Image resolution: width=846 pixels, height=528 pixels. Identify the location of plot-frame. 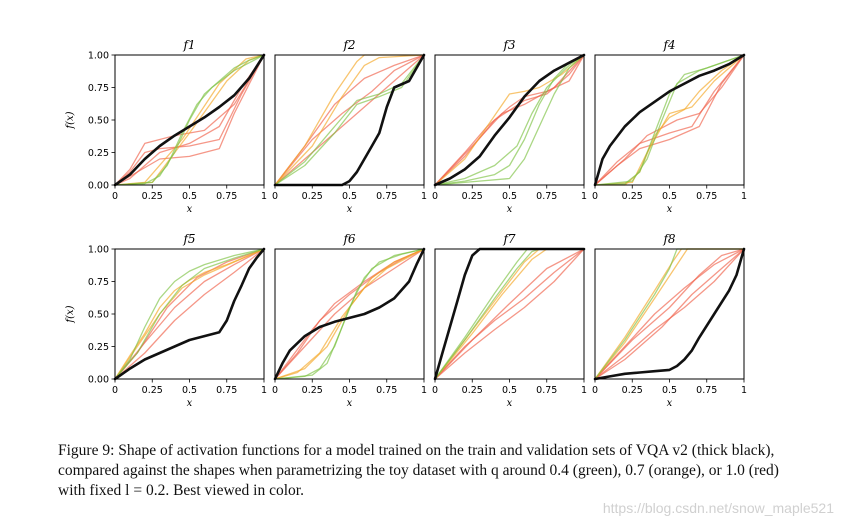
(349, 314).